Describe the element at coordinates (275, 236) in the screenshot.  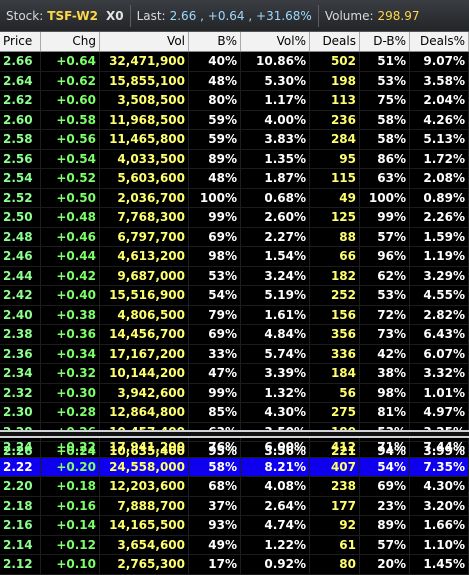
I see `cell-vol-pct: 2.27%` at that location.